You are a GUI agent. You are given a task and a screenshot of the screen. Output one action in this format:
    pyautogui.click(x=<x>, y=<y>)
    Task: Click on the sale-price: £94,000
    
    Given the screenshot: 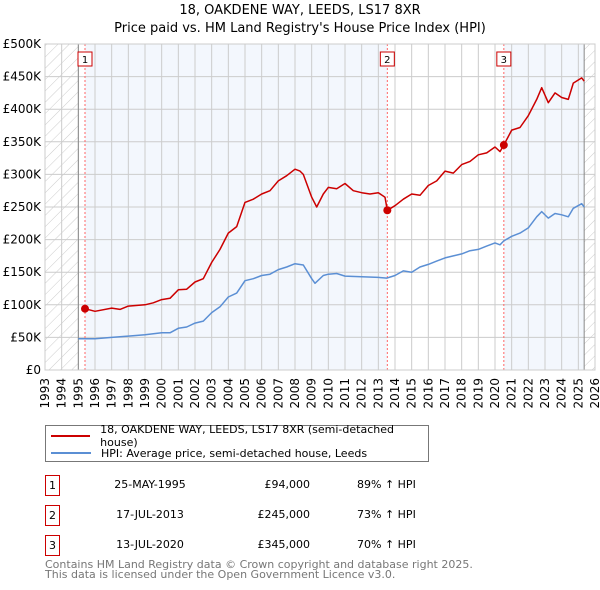 What is the action you would take?
    pyautogui.click(x=287, y=484)
    